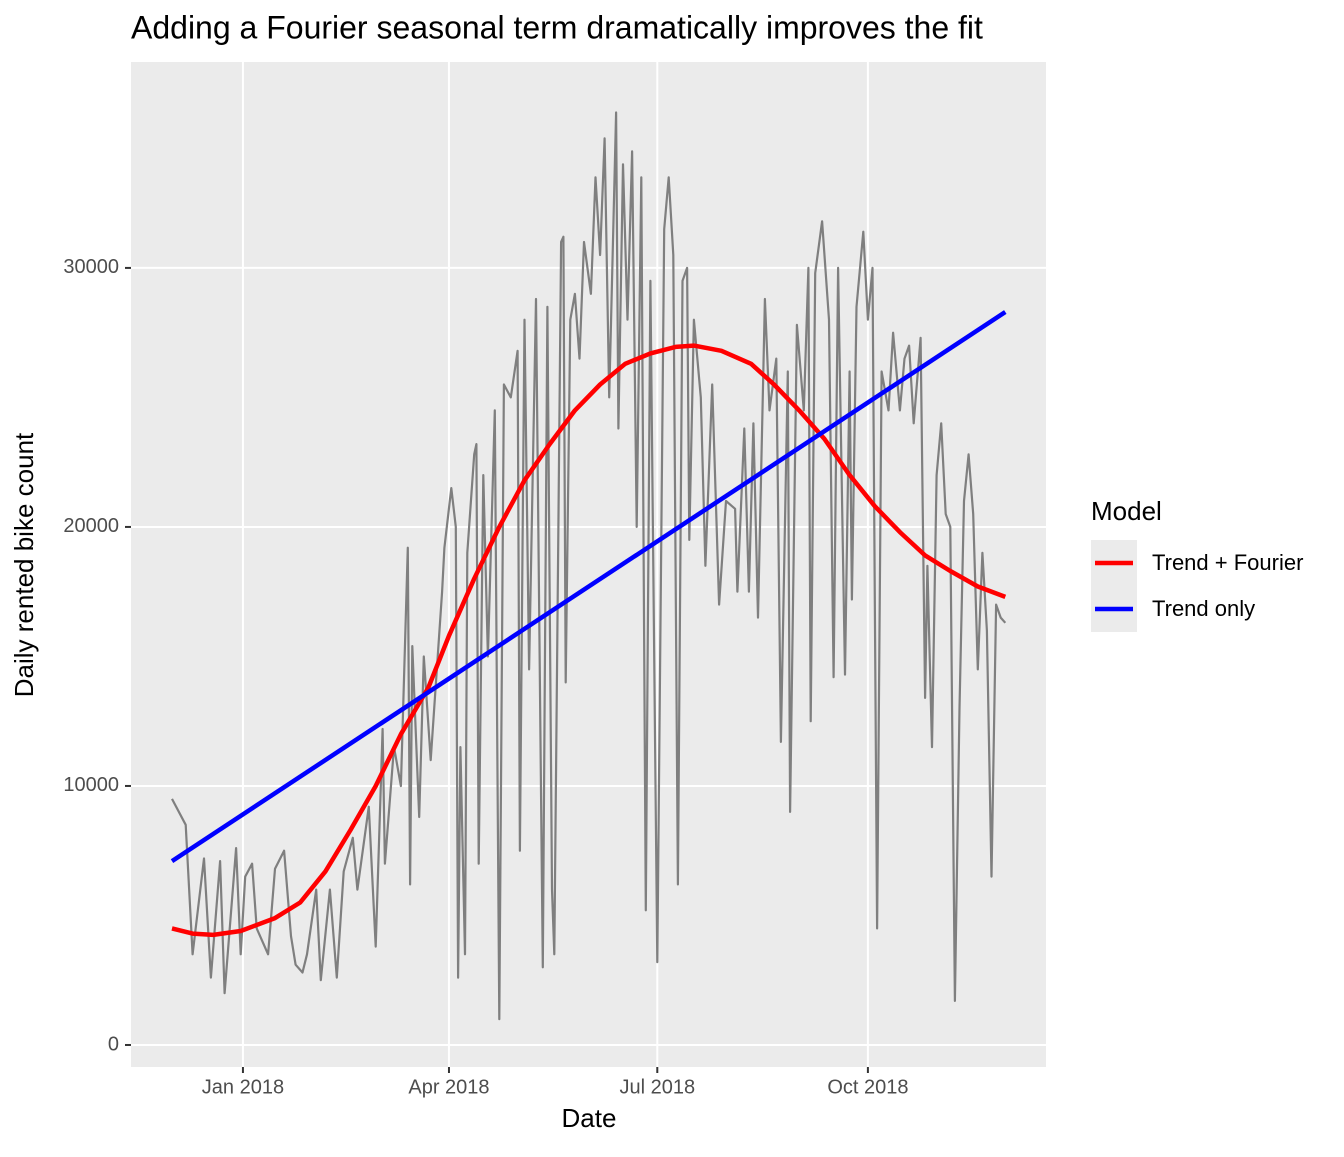 This screenshot has height=1157, width=1344. What do you see at coordinates (1126, 511) in the screenshot?
I see `legend-title: Model` at bounding box center [1126, 511].